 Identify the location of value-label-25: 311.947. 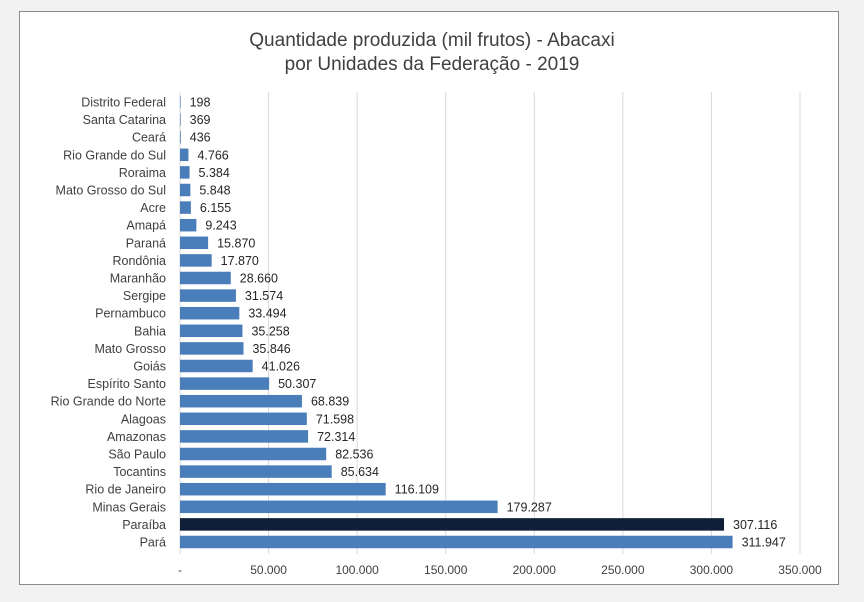
(764, 543).